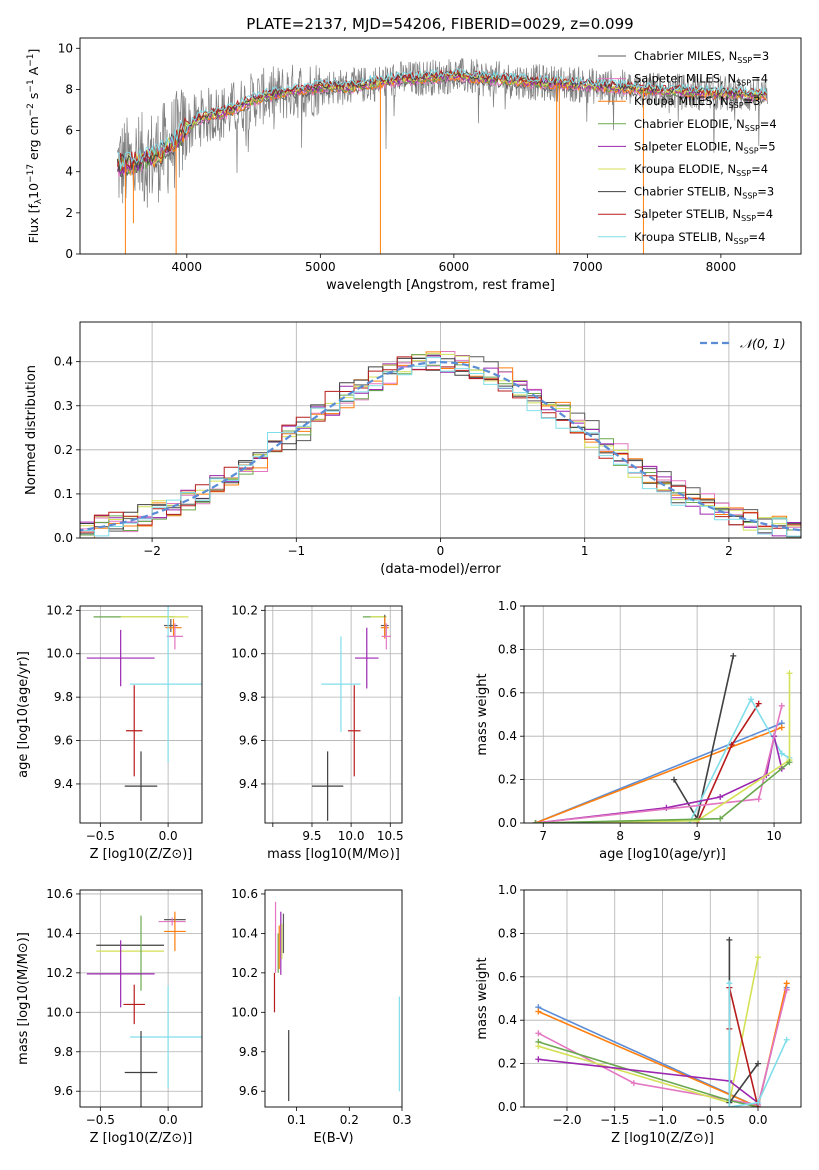 This screenshot has width=819, height=1170. I want to click on x-axis-label: age [log10(age/yr)], so click(662, 854).